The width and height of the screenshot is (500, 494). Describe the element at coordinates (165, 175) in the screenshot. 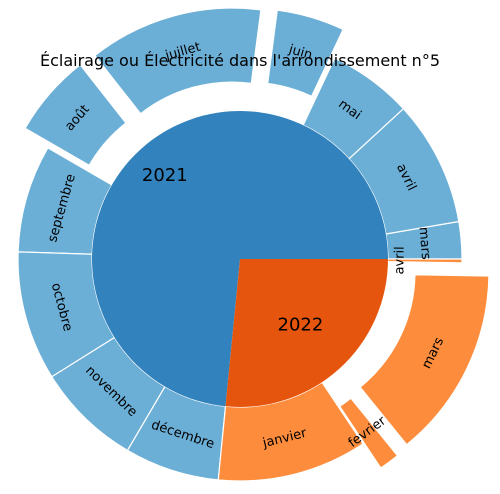

I see `year-label-2021: 2021` at that location.